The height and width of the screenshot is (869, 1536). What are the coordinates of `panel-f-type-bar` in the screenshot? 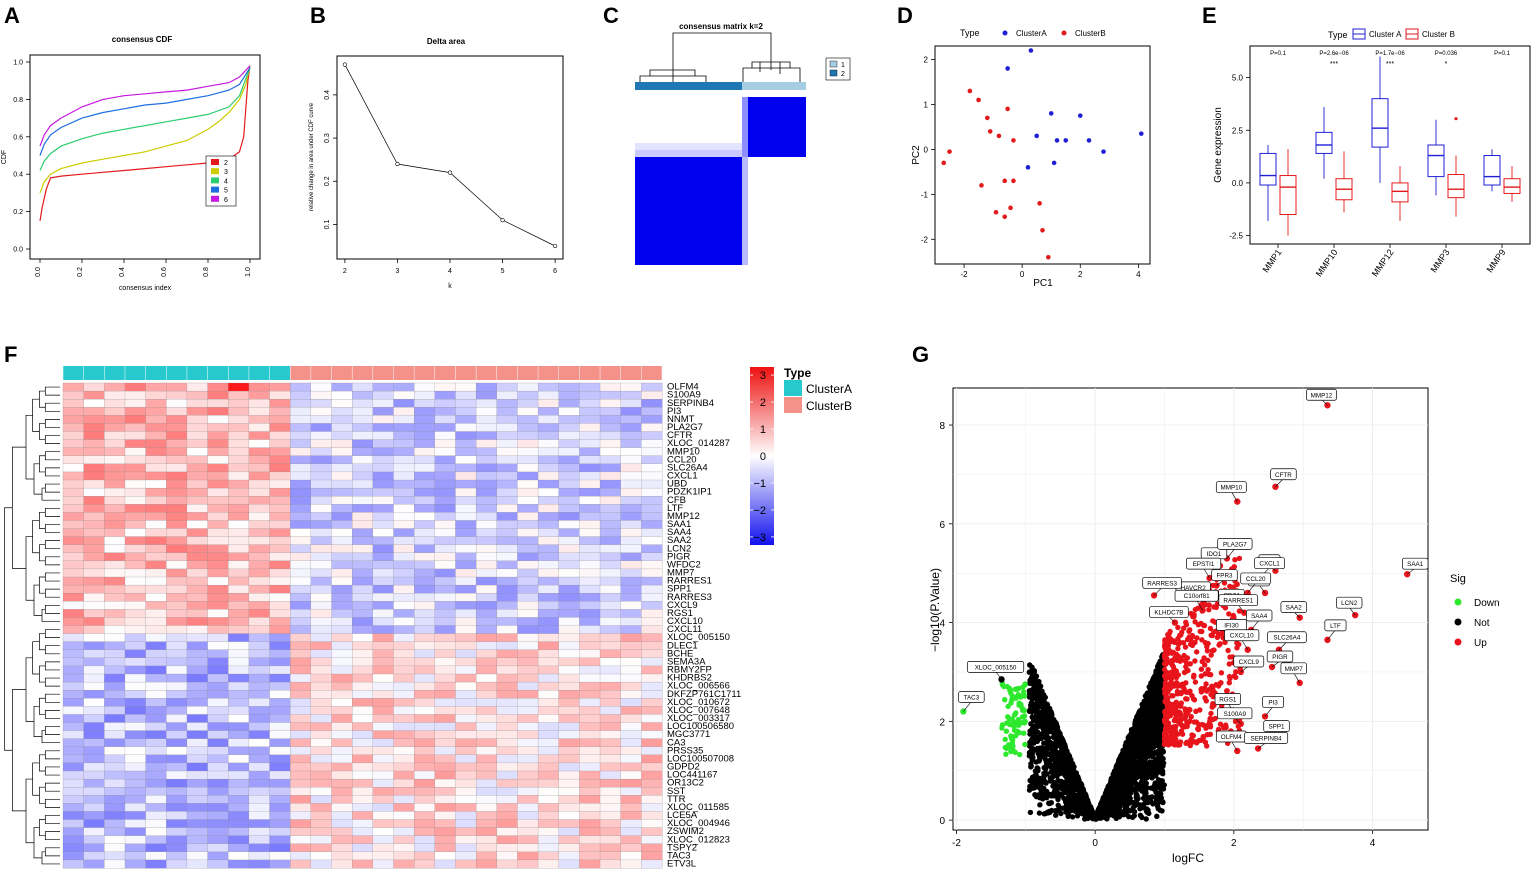 It's located at (362, 373).